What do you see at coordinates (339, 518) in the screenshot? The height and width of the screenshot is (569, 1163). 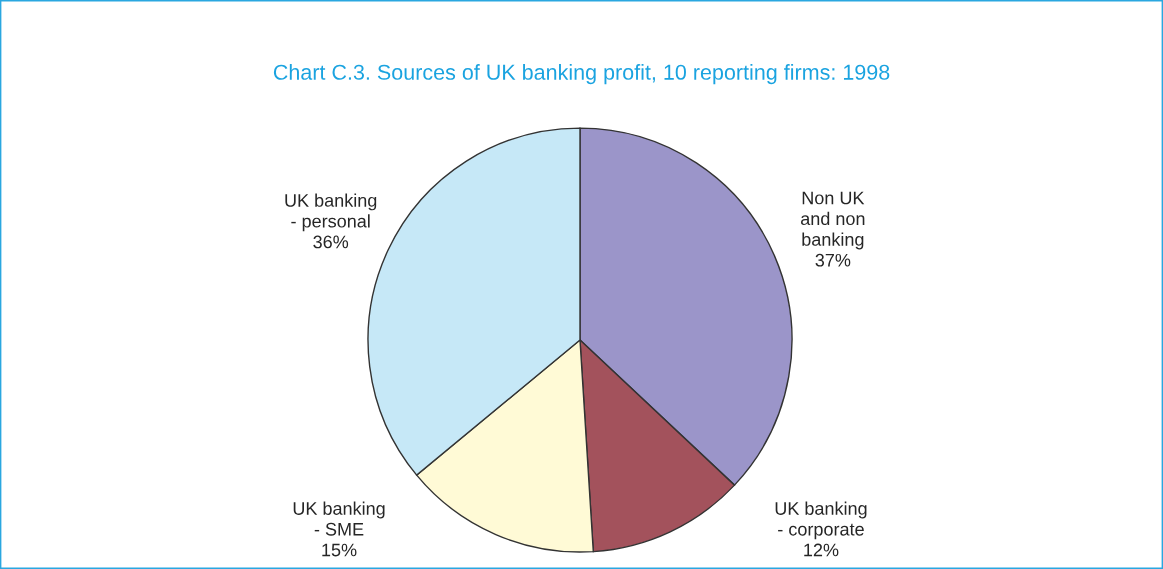 I see `slice-label: UK banking - SME` at bounding box center [339, 518].